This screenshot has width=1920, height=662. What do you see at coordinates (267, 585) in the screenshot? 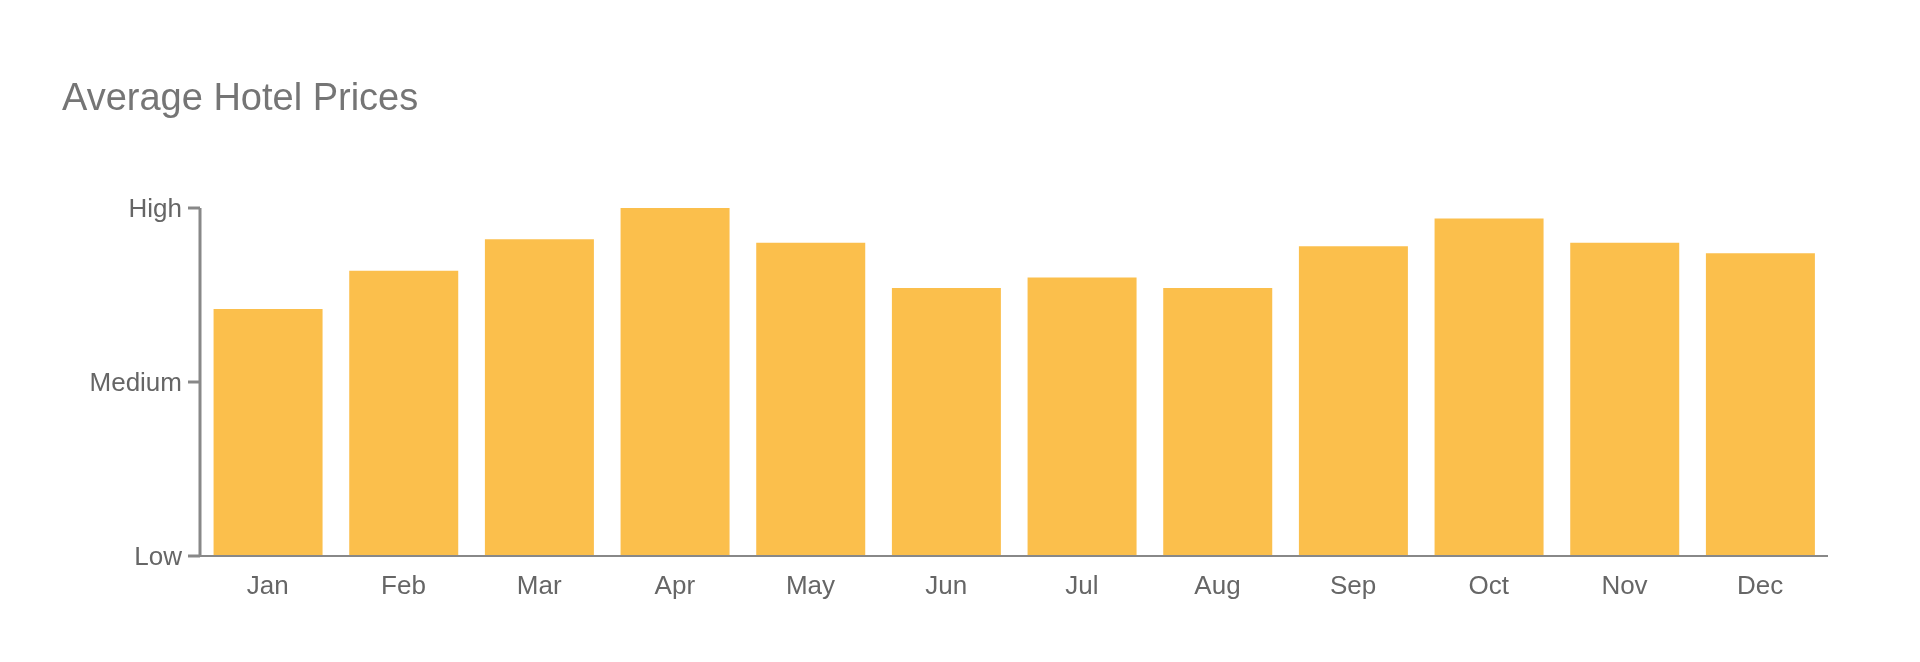
I see `x-tick-label: Jan` at bounding box center [267, 585].